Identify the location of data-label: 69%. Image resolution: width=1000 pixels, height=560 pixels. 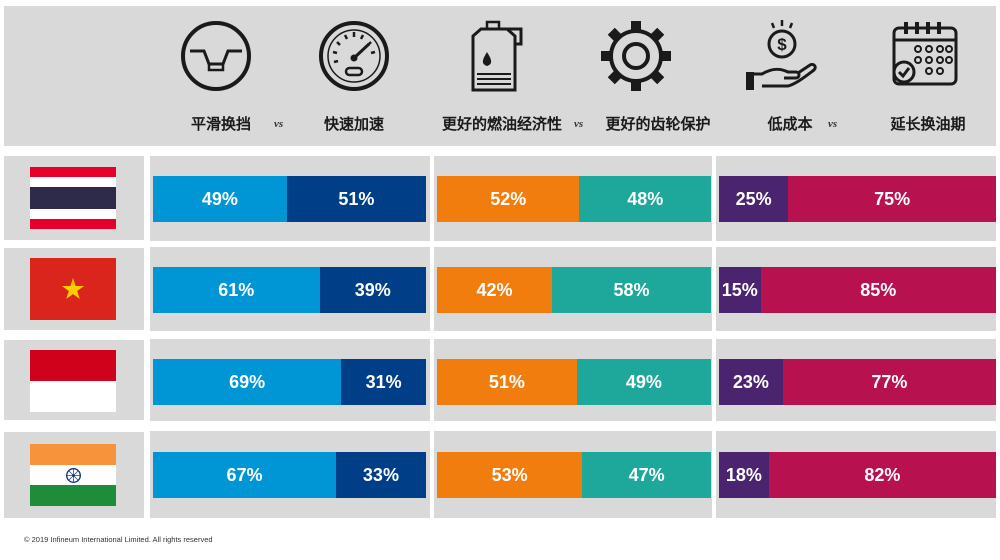
(247, 381).